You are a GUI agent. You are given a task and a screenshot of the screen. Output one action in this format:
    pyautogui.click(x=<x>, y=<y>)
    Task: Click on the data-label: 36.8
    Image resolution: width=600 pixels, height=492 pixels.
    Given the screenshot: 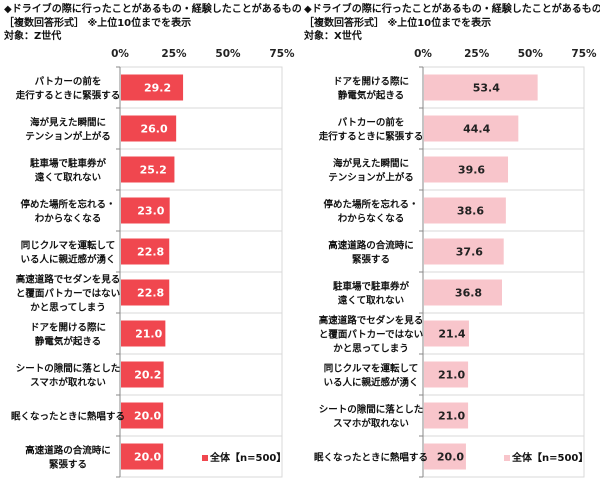 What is the action you would take?
    pyautogui.click(x=468, y=293)
    